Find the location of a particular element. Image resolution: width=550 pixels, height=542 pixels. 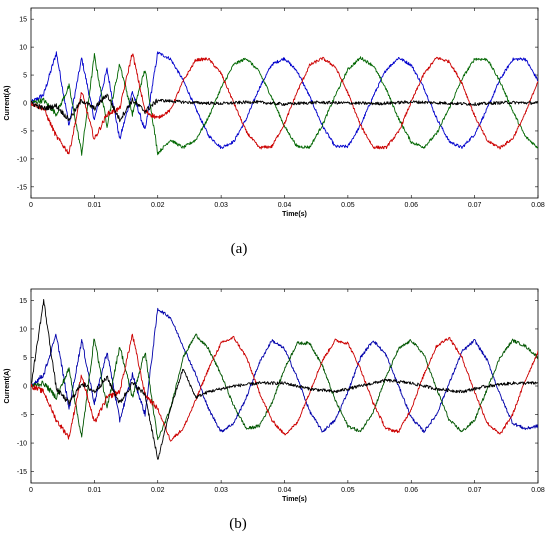

panel-caption: (b) is located at coordinates (238, 524).